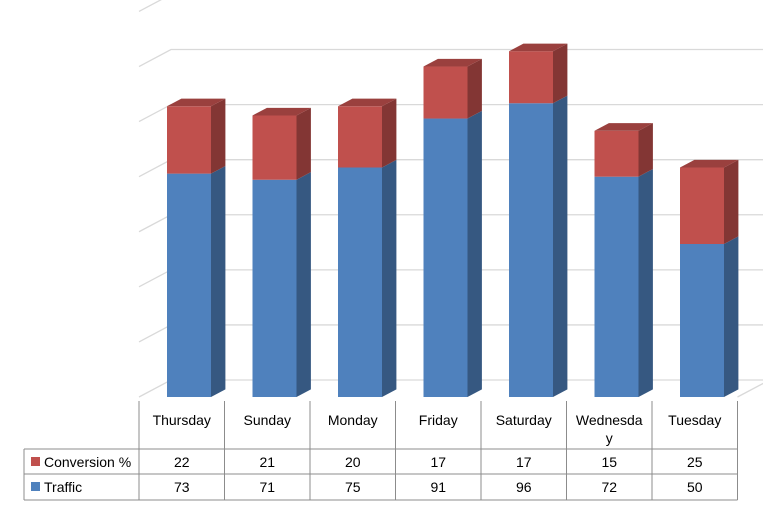  I want to click on data-table-cell: 22, so click(182, 462).